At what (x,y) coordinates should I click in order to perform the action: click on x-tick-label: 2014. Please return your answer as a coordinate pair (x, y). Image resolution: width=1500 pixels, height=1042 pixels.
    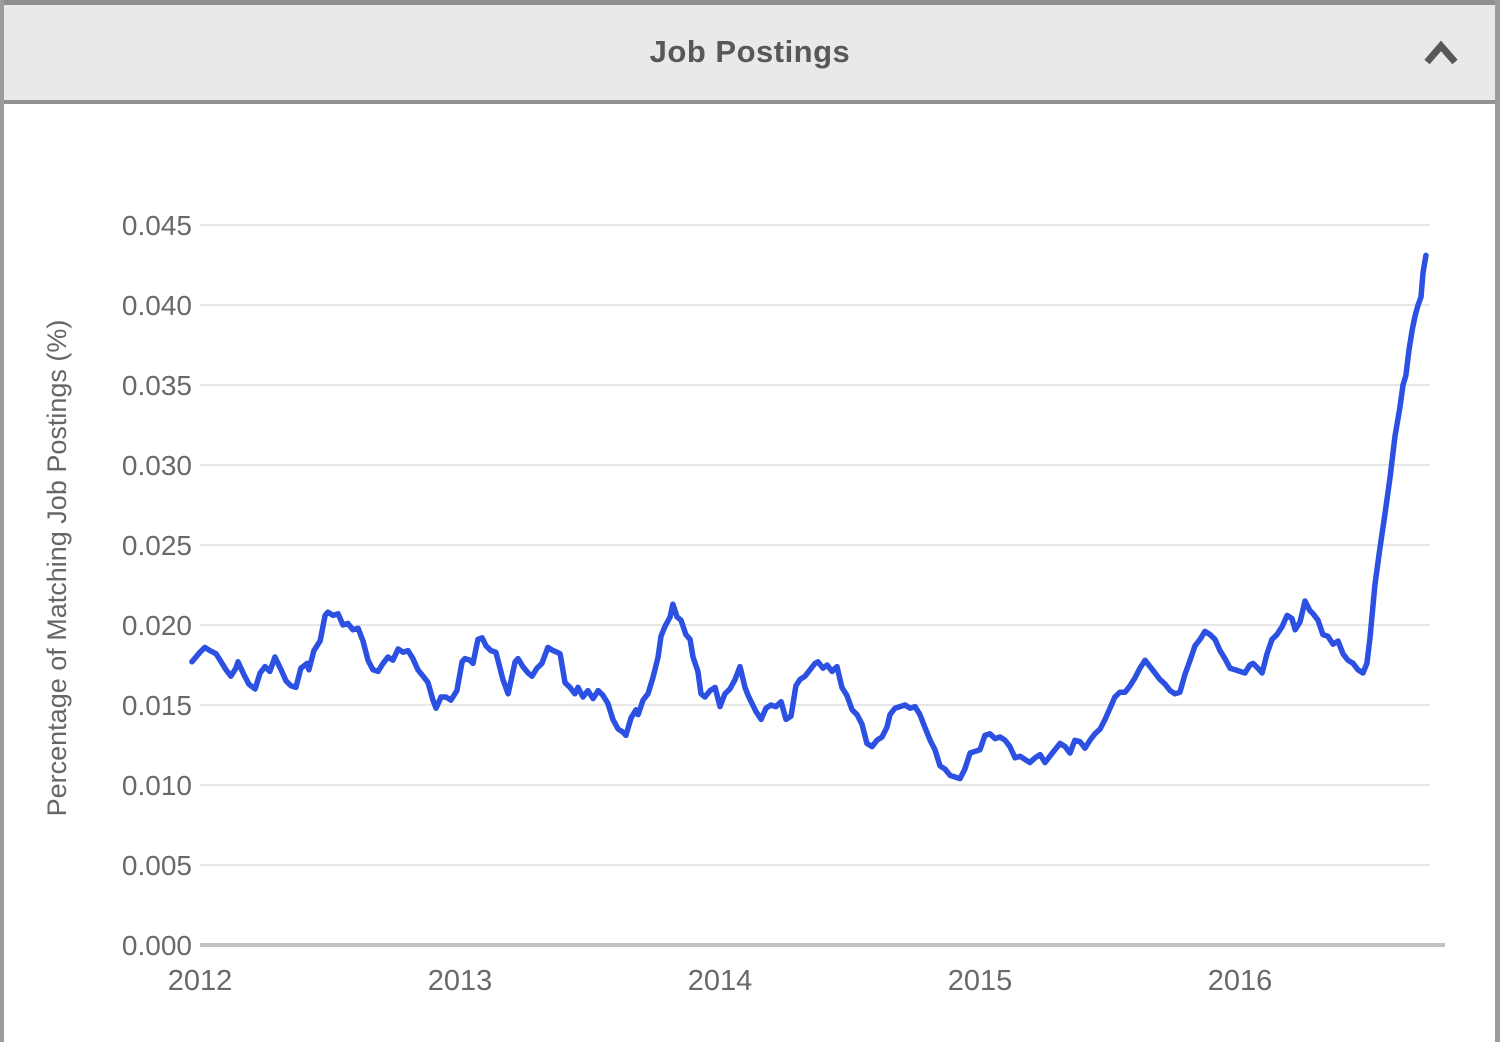
    Looking at the image, I should click on (720, 981).